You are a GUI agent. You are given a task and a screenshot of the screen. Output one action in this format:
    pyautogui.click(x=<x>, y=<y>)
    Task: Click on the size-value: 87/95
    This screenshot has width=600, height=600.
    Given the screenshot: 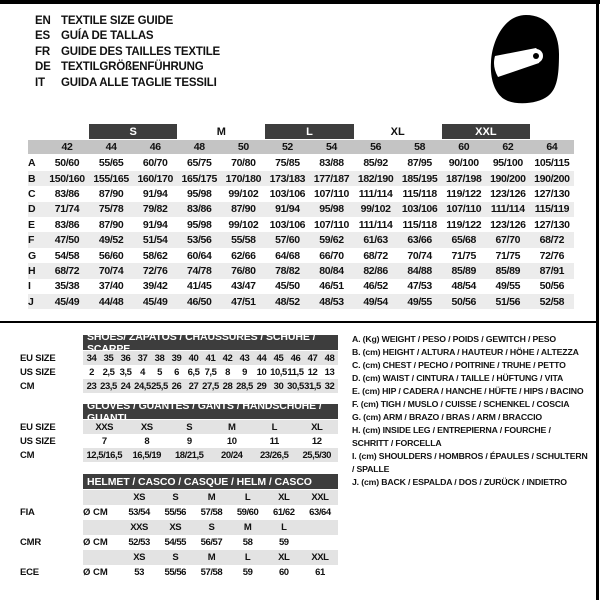 What is the action you would take?
    pyautogui.click(x=419, y=163)
    